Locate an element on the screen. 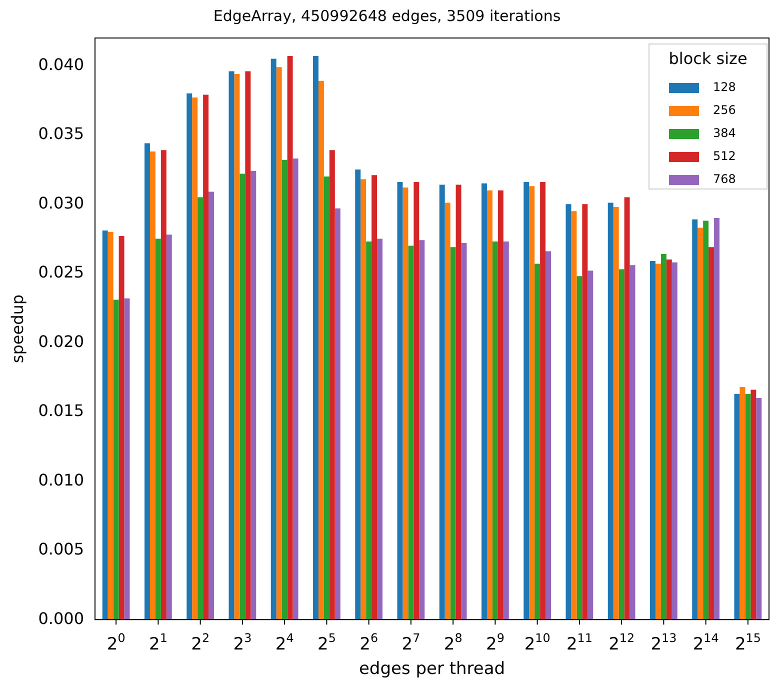  y-tick-label: 0.000 is located at coordinates (61, 618).